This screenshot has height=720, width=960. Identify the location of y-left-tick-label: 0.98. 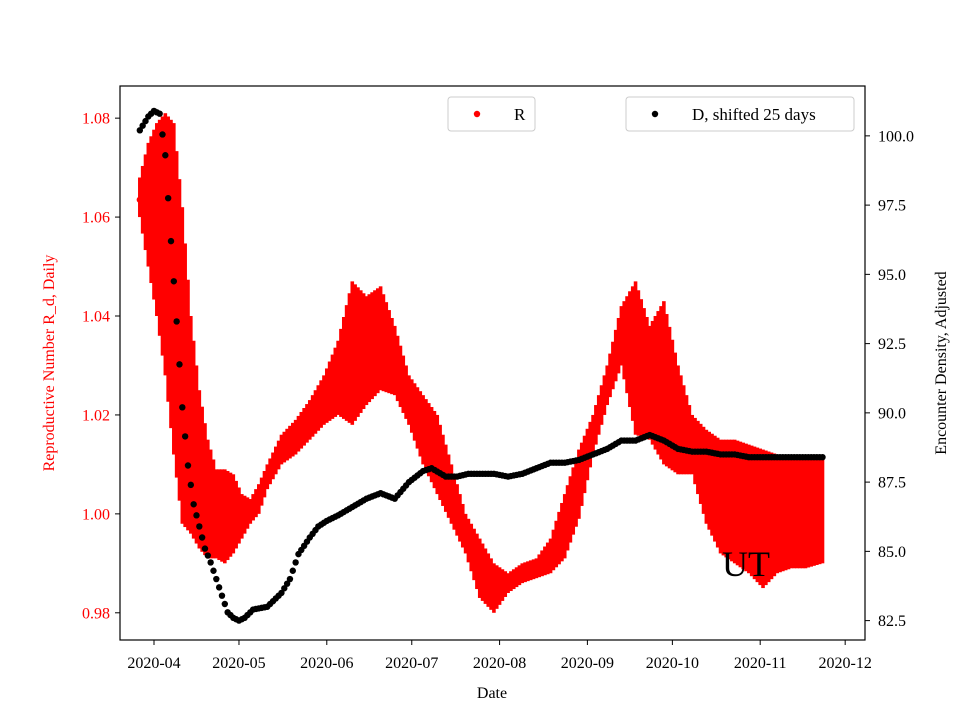
(96, 613).